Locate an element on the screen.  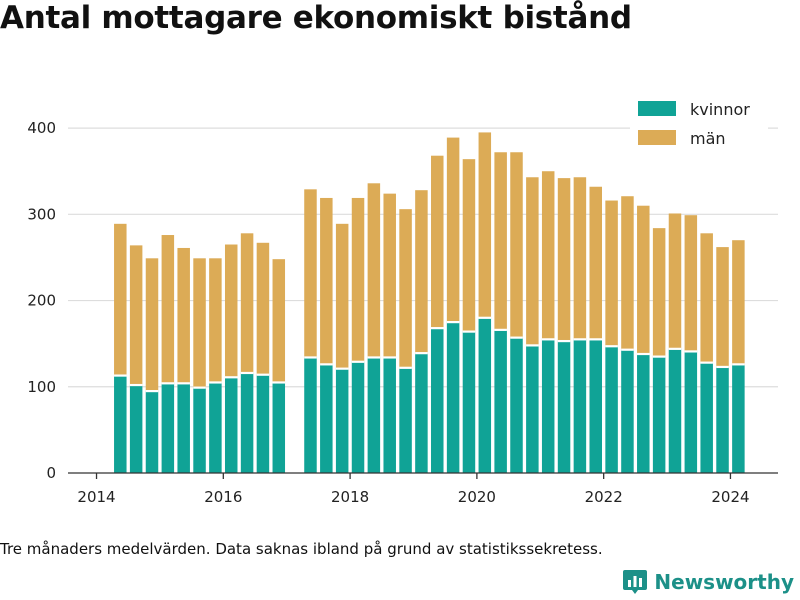
y-tick-label: 400 is located at coordinates (41, 128).